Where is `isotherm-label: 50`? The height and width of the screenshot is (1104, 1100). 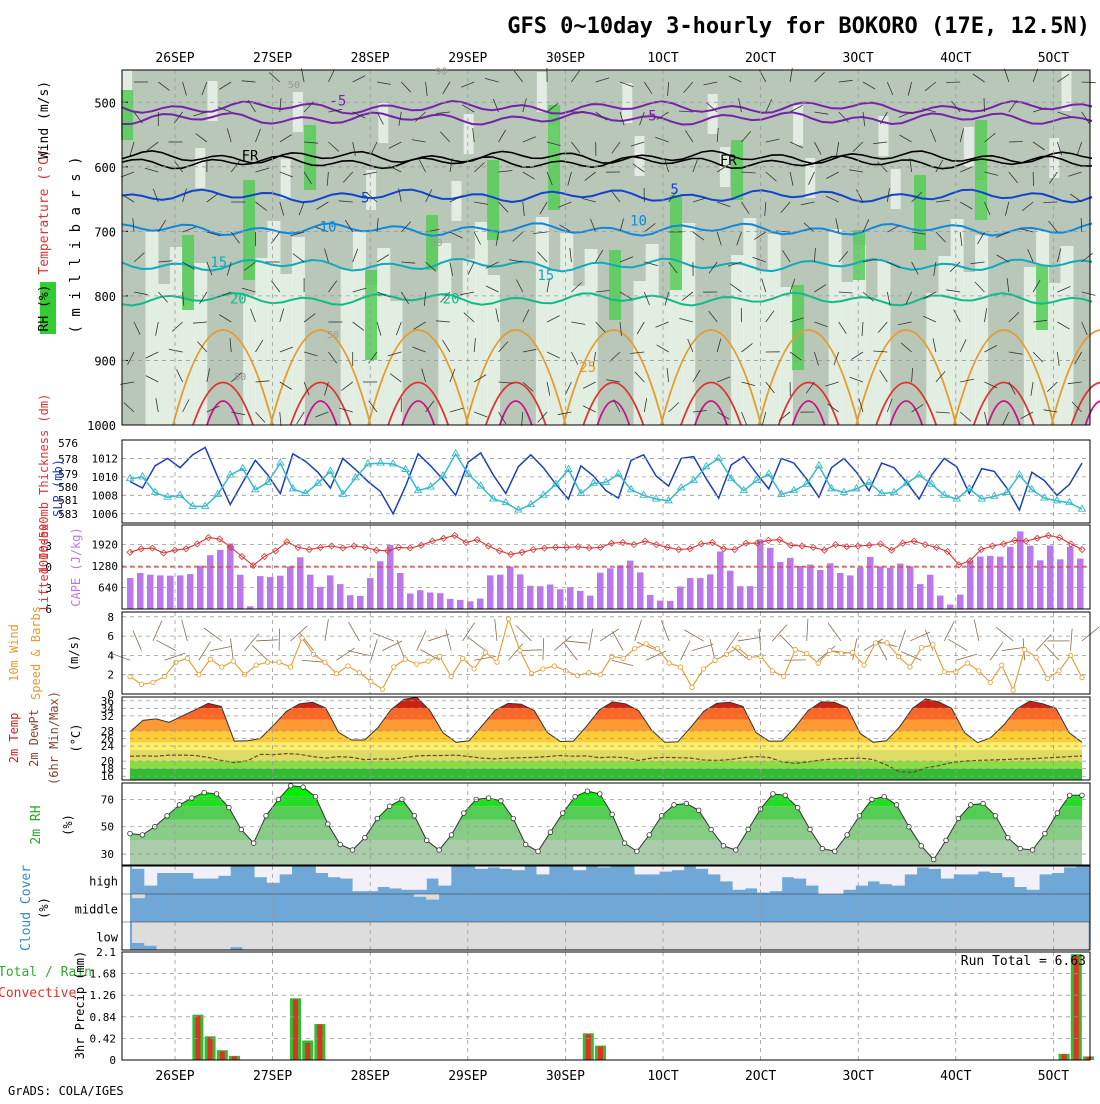 isotherm-label: 50 is located at coordinates (240, 377).